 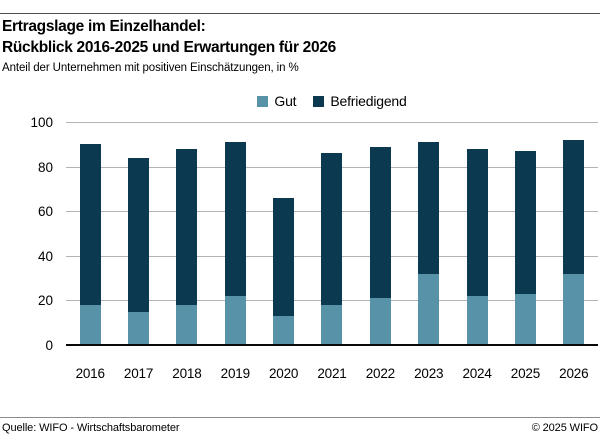 I want to click on x-tick-label-2021: 2021, so click(x=332, y=373).